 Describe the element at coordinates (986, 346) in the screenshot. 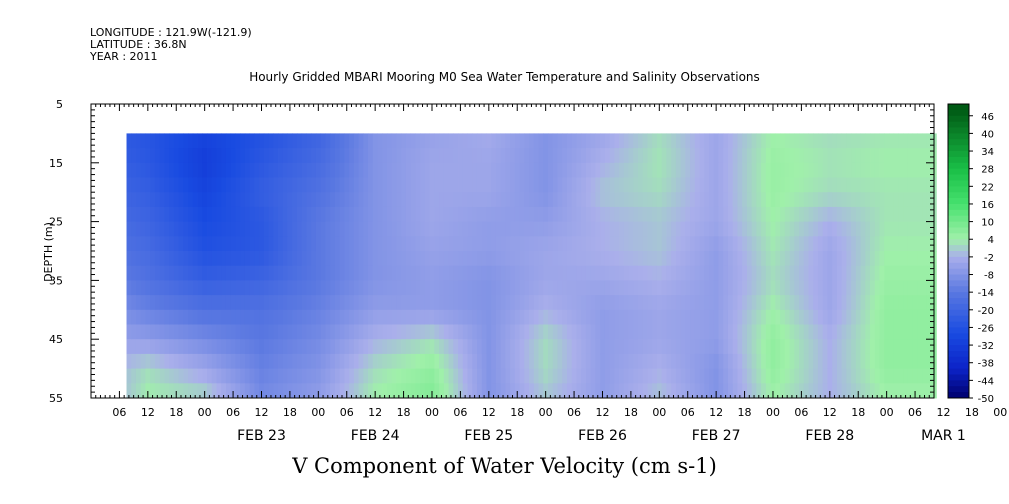

I see `colorbar-label: -32` at that location.